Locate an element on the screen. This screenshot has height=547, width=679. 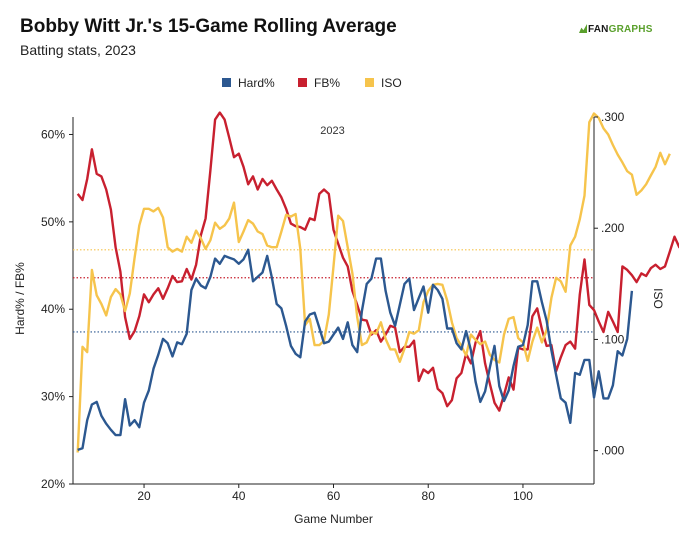
x-tick-label: 80 is located at coordinates (429, 496).